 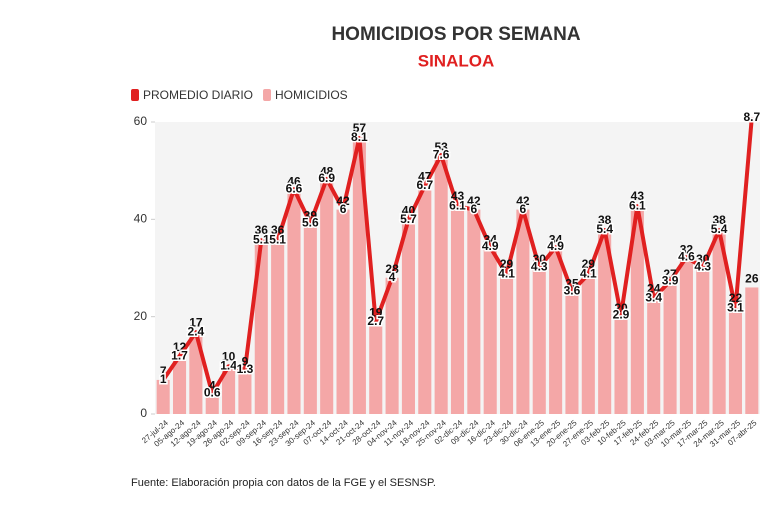 I want to click on bar-label: 22, so click(x=736, y=298).